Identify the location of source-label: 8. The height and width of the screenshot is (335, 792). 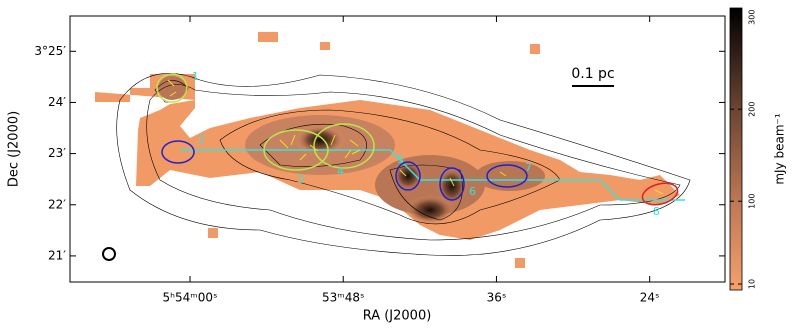
(656, 211).